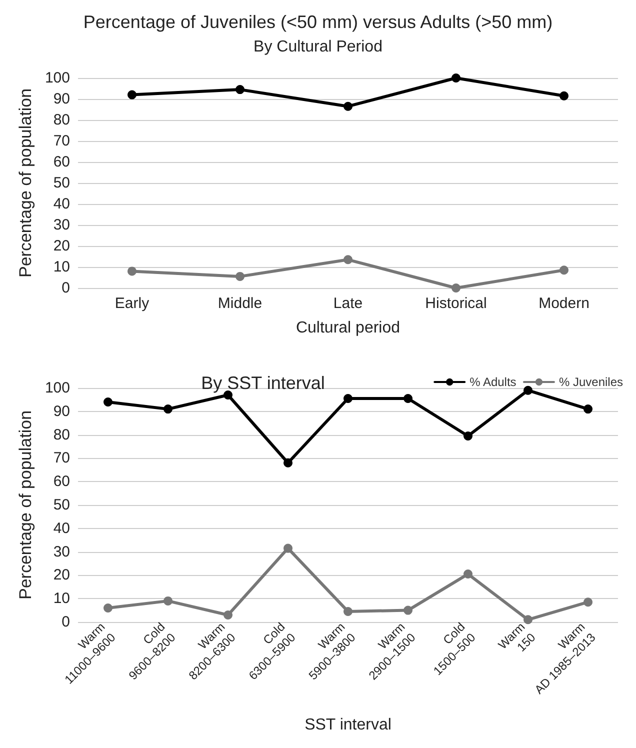 The width and height of the screenshot is (636, 748). I want to click on chart-title: Percentage of Juveniles (<50 mm) versus Adults (>50 mm), so click(318, 22).